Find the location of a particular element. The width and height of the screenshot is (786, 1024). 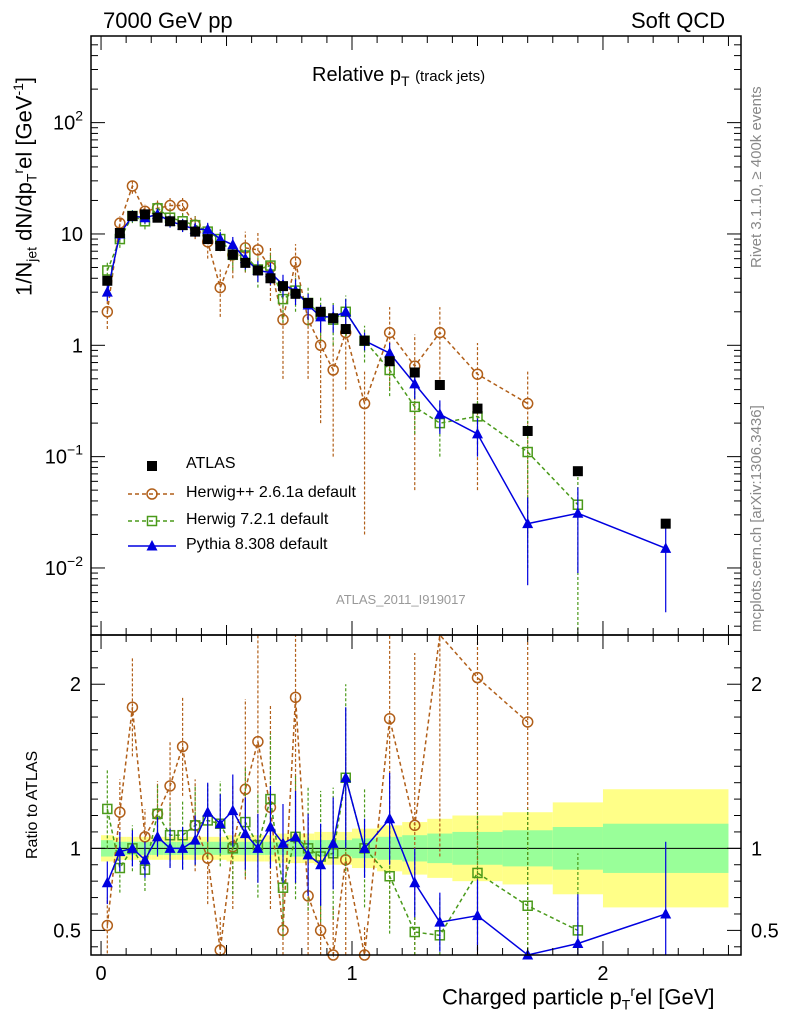

rivet-version-label: Rivet 3.1.10, ≥ 400k events is located at coordinates (756, 177).